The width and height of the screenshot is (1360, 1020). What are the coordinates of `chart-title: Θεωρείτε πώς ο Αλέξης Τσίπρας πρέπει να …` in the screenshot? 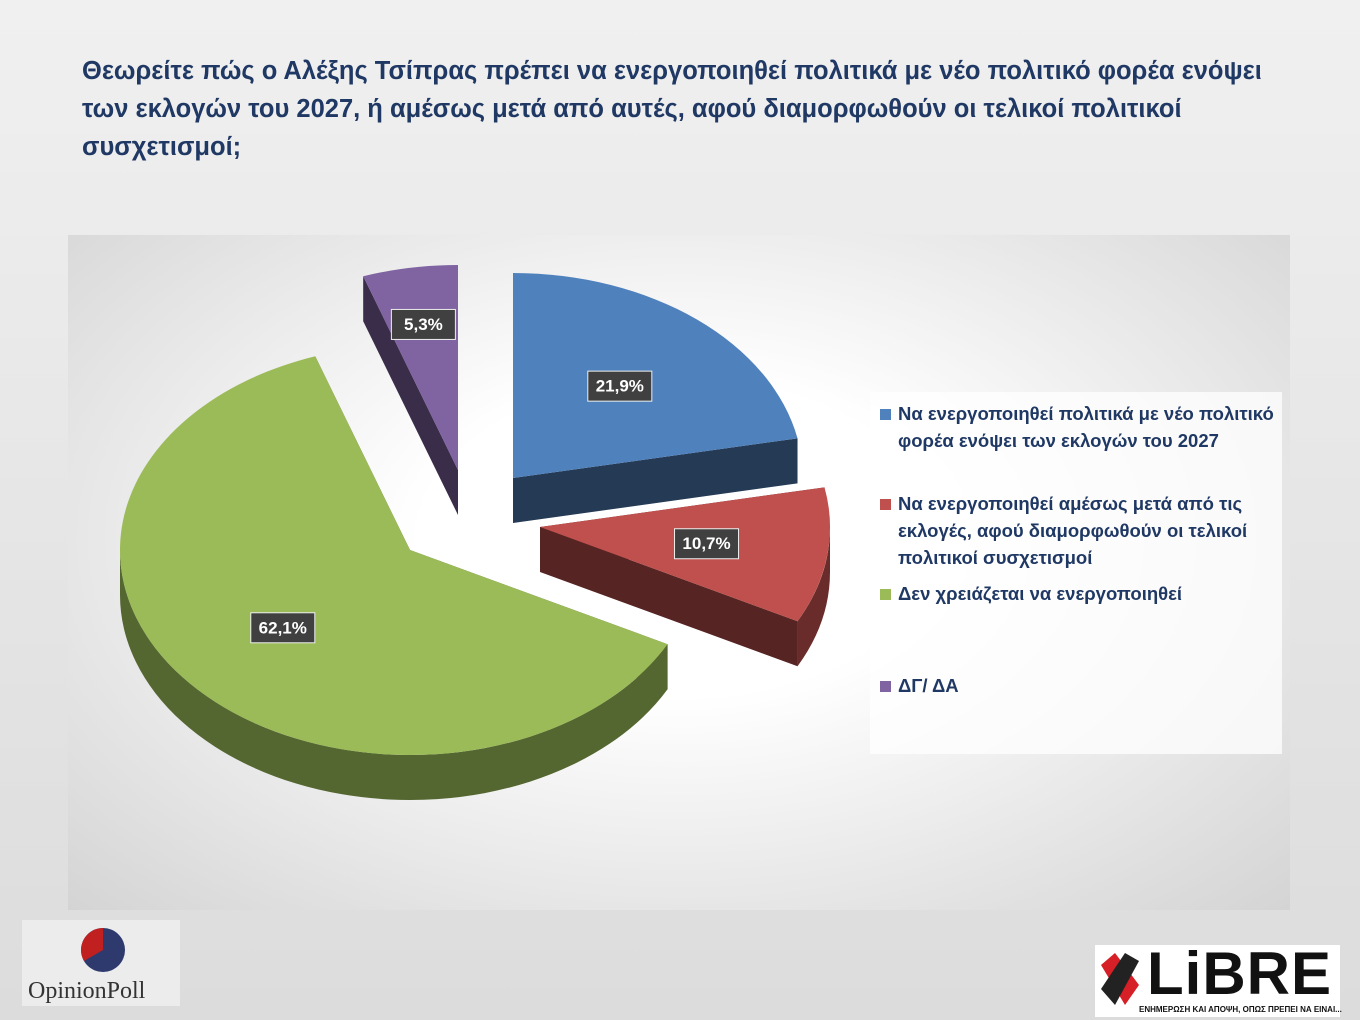 It's located at (672, 109).